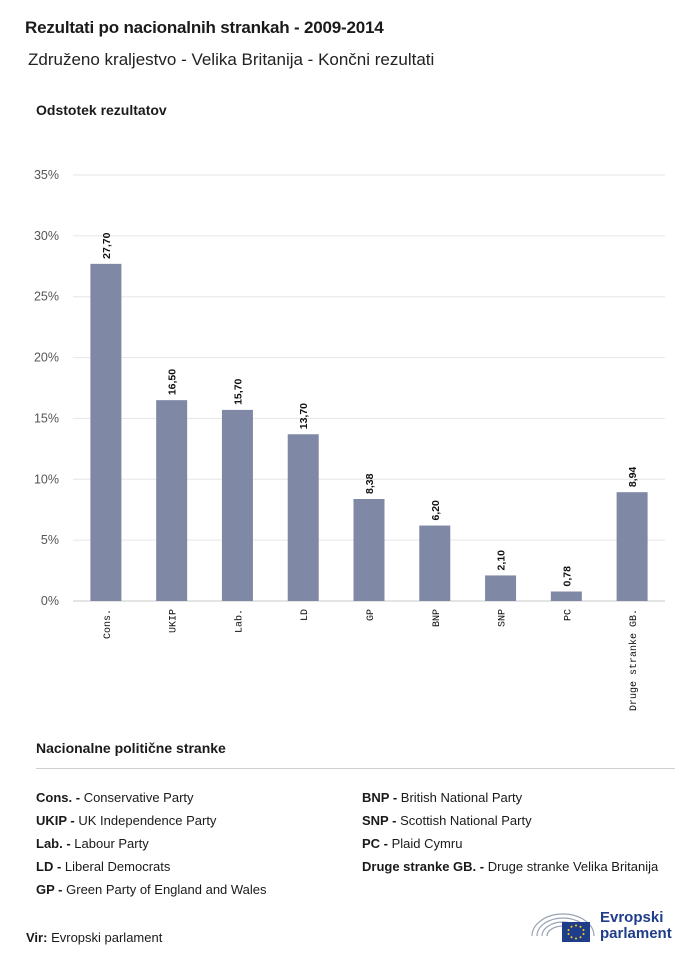 The width and height of the screenshot is (700, 964). Describe the element at coordinates (49, 866) in the screenshot. I see `legend-abbr: LD -` at that location.